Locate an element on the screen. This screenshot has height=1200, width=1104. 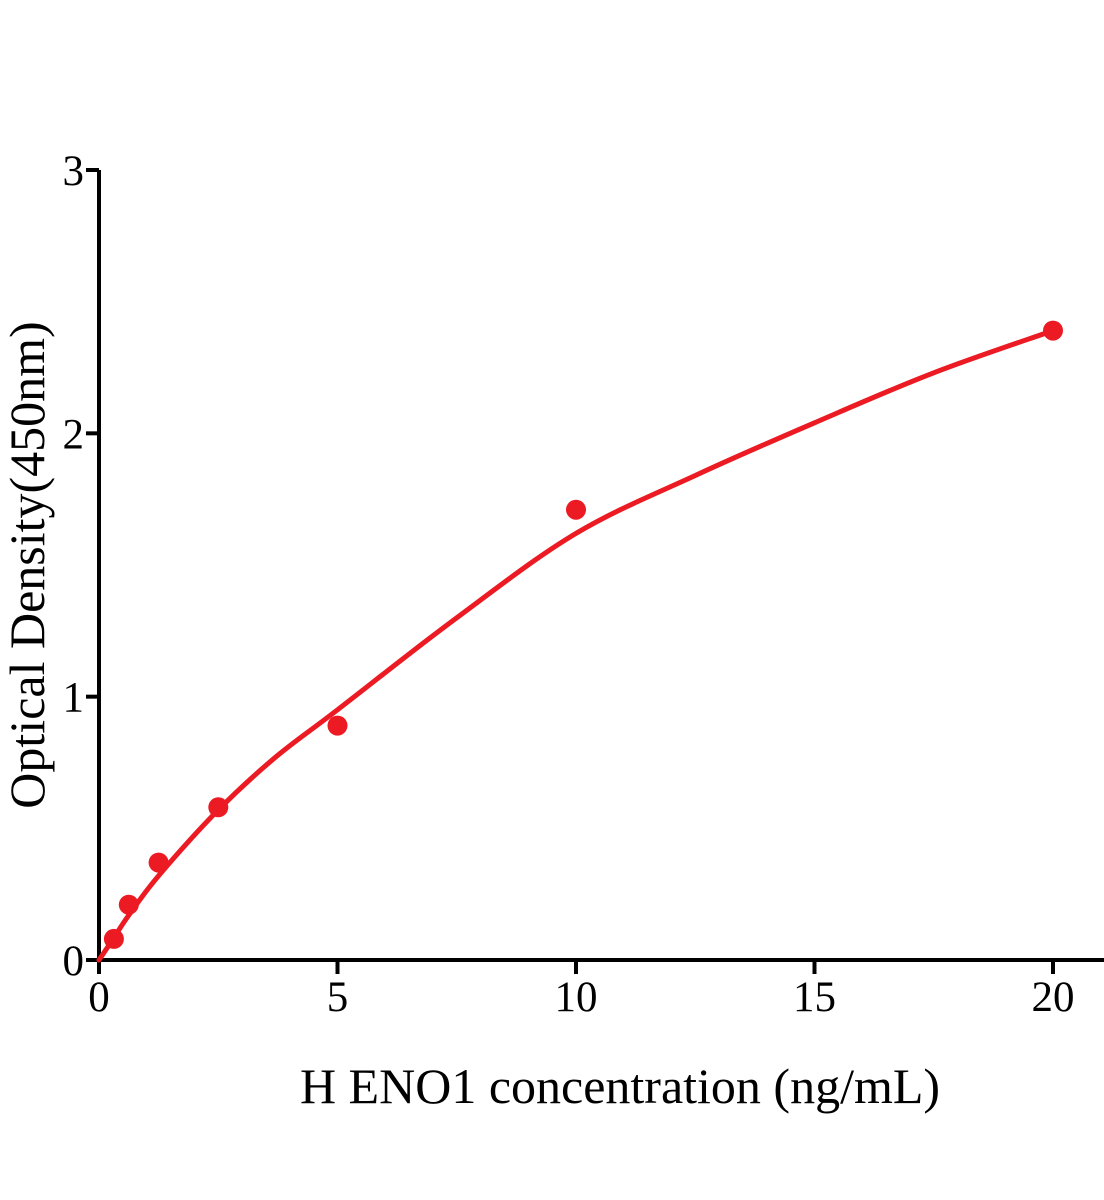
x-axis-tick-labels: 0 5 10 15 20 is located at coordinates (581, 997).